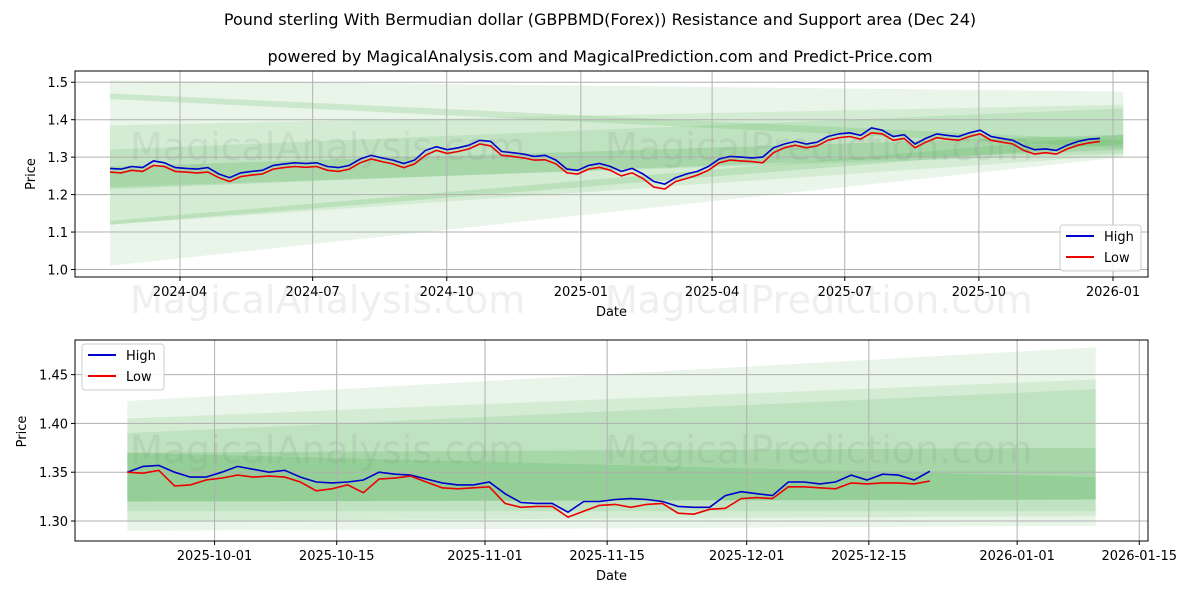 The height and width of the screenshot is (600, 1200). Describe the element at coordinates (57, 271) in the screenshot. I see `y-tick-label: 1.0` at that location.